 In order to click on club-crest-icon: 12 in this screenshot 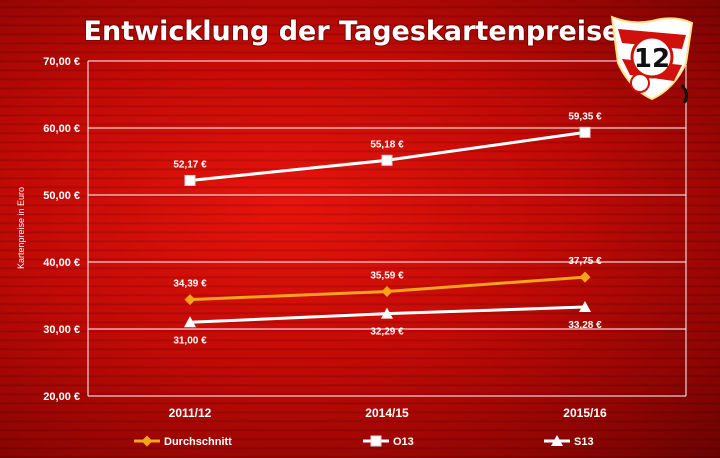, I will do `click(652, 59)`.